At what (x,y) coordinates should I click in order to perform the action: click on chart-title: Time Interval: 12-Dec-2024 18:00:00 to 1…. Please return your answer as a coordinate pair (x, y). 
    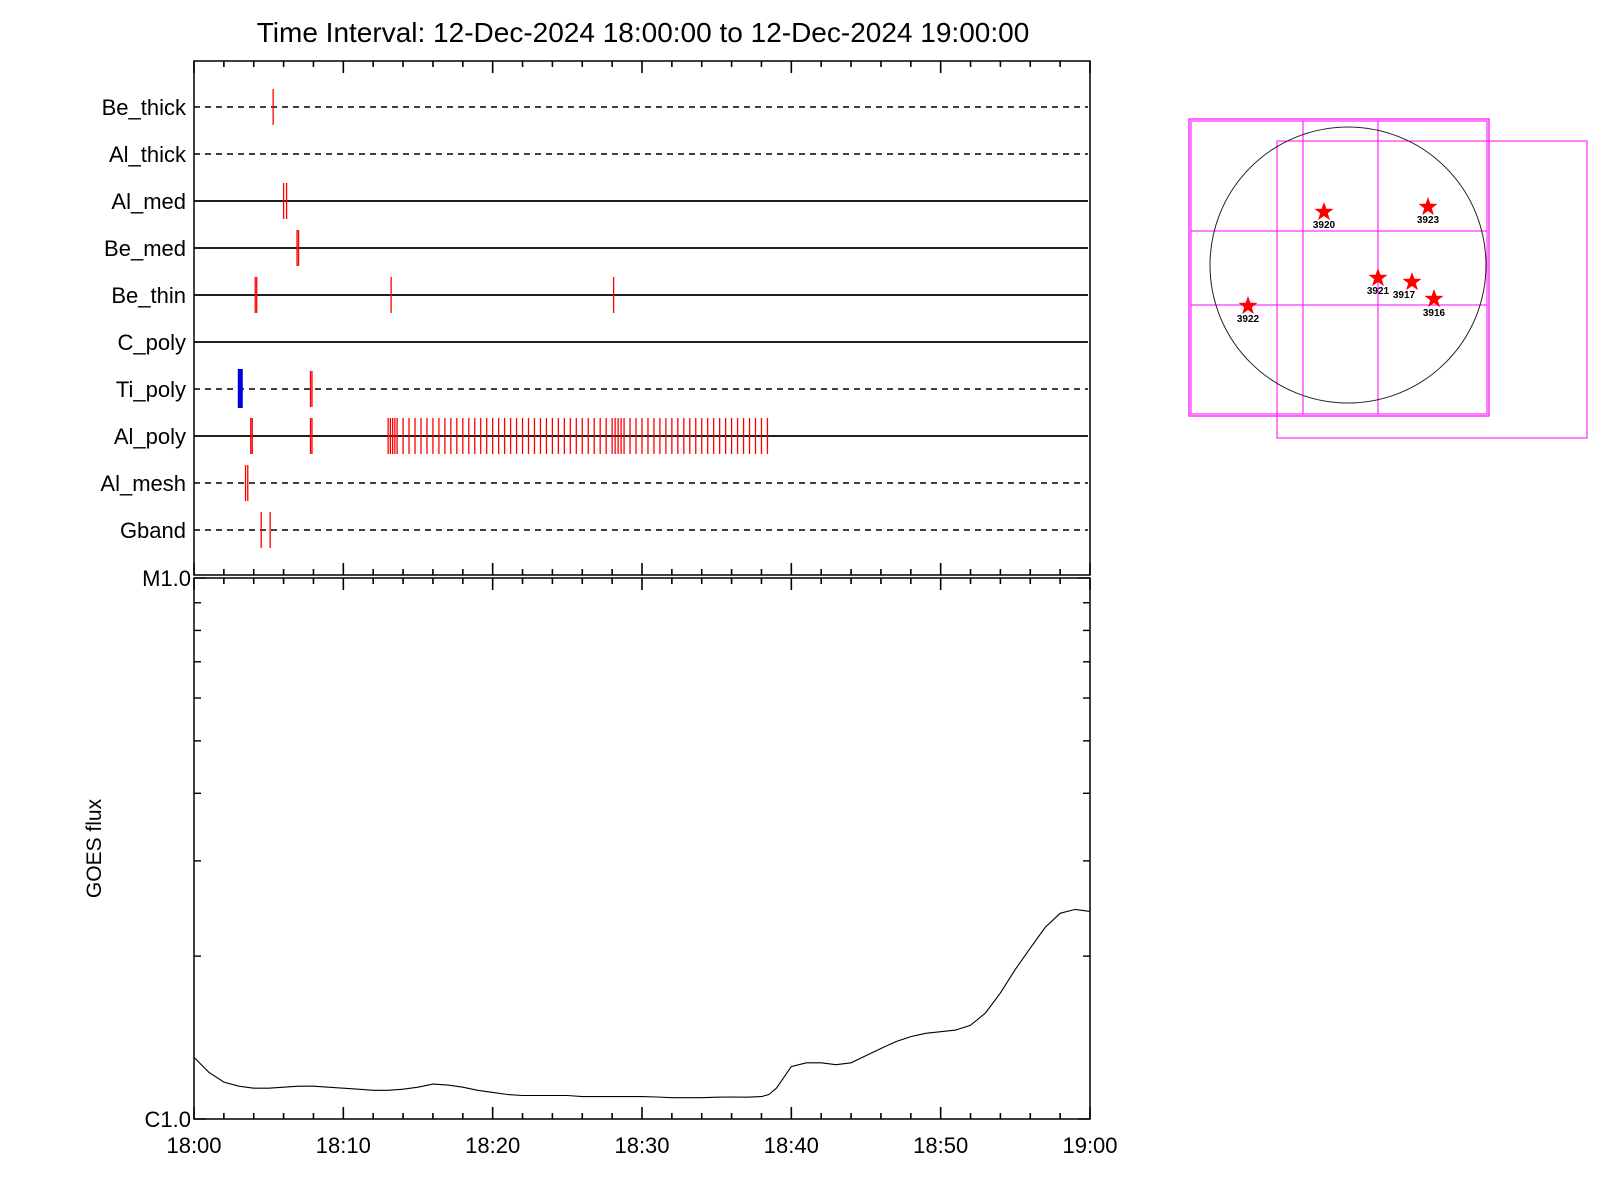
    Looking at the image, I should click on (643, 32).